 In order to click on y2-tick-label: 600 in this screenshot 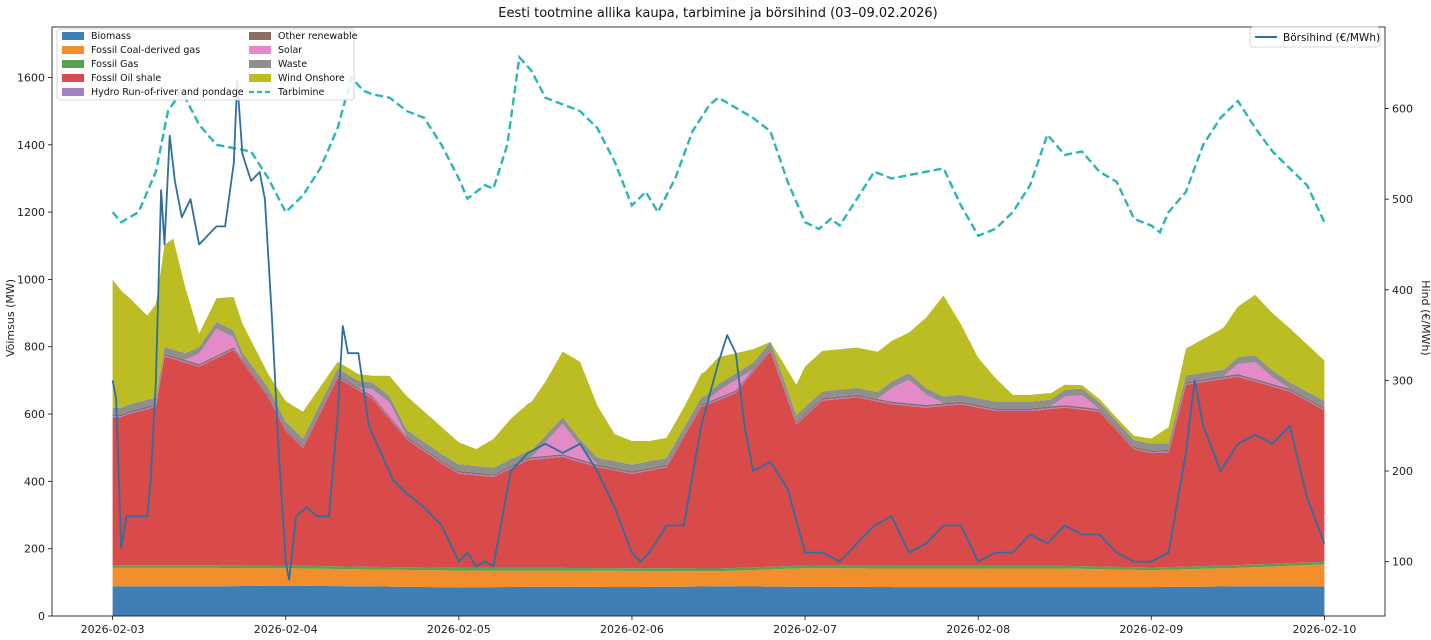, I will do `click(1402, 109)`.